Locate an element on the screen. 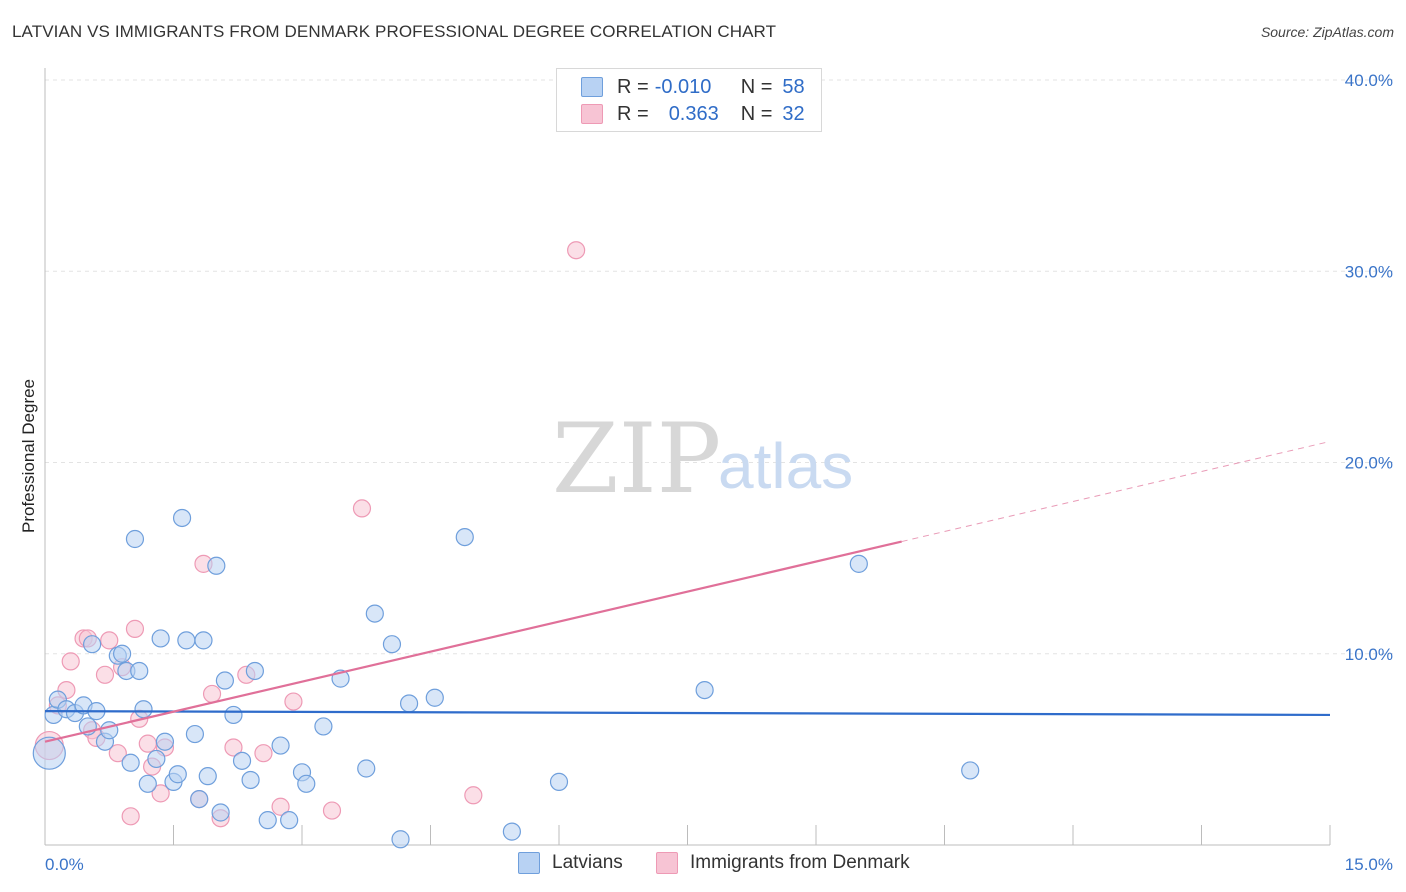 Image resolution: width=1406 pixels, height=892 pixels. watermark: ZIP atlas is located at coordinates (702, 459).